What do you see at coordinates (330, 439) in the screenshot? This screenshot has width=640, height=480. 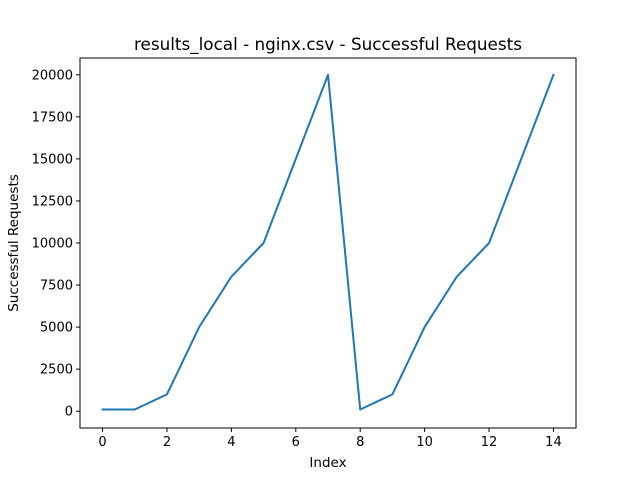 I see `x-axis: 0 2 4 6 8 10 12 14` at bounding box center [330, 439].